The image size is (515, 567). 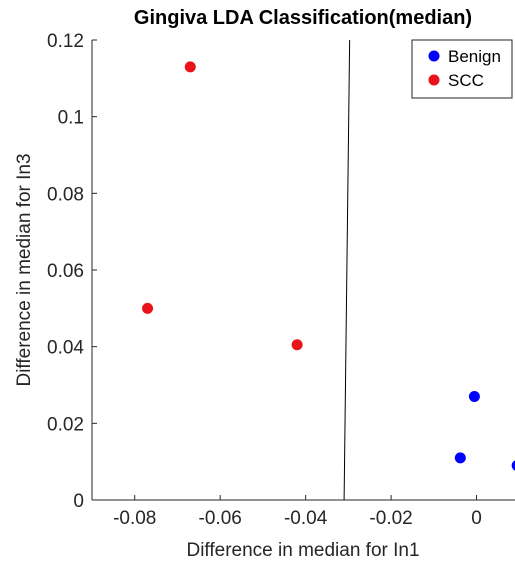 What do you see at coordinates (303, 18) in the screenshot?
I see `chart-title: Gingiva LDA Classification(median)` at bounding box center [303, 18].